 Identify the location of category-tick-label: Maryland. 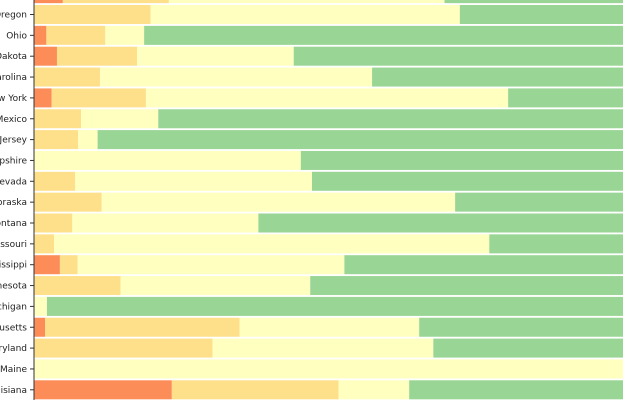
(13, 349).